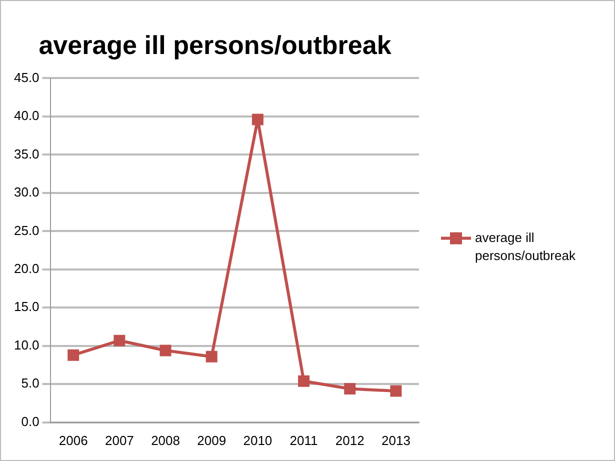  Describe the element at coordinates (257, 440) in the screenshot. I see `x-tick-label: 2010` at that location.